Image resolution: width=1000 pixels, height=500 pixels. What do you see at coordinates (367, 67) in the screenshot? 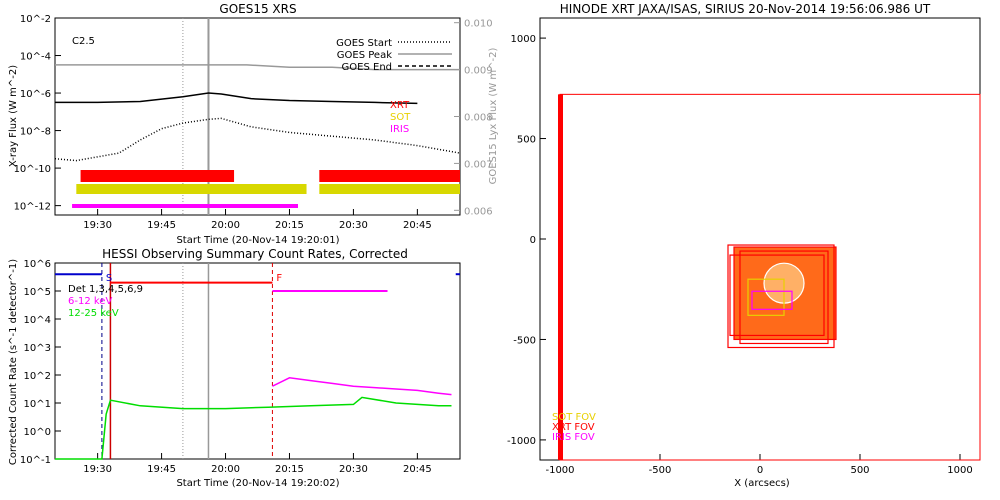
I see `goes-legend-label: GOES End` at bounding box center [367, 67].